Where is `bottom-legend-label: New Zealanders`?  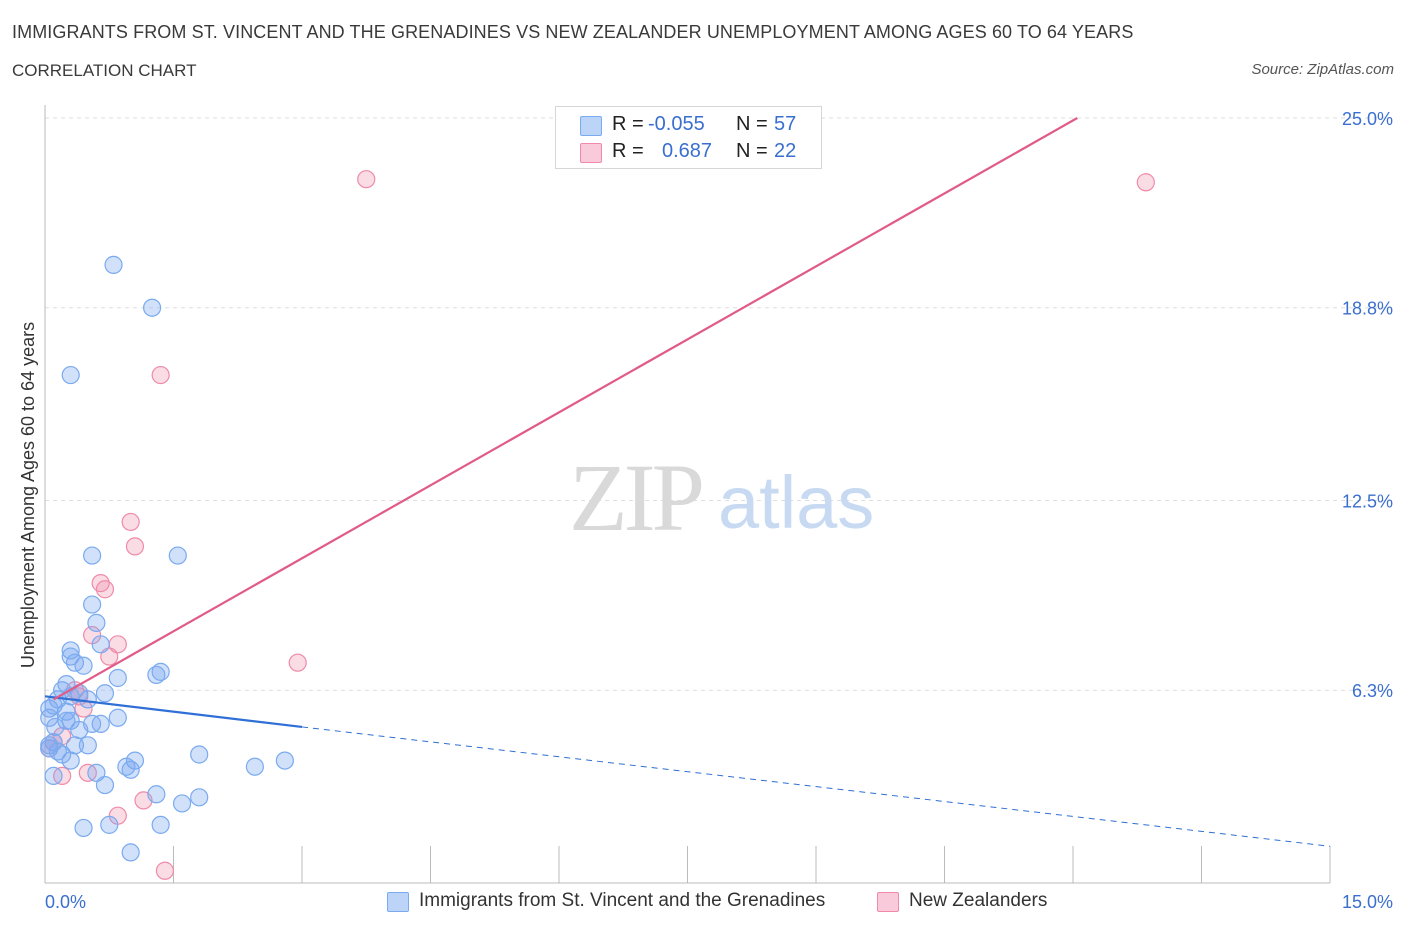 bottom-legend-label: New Zealanders is located at coordinates (978, 900).